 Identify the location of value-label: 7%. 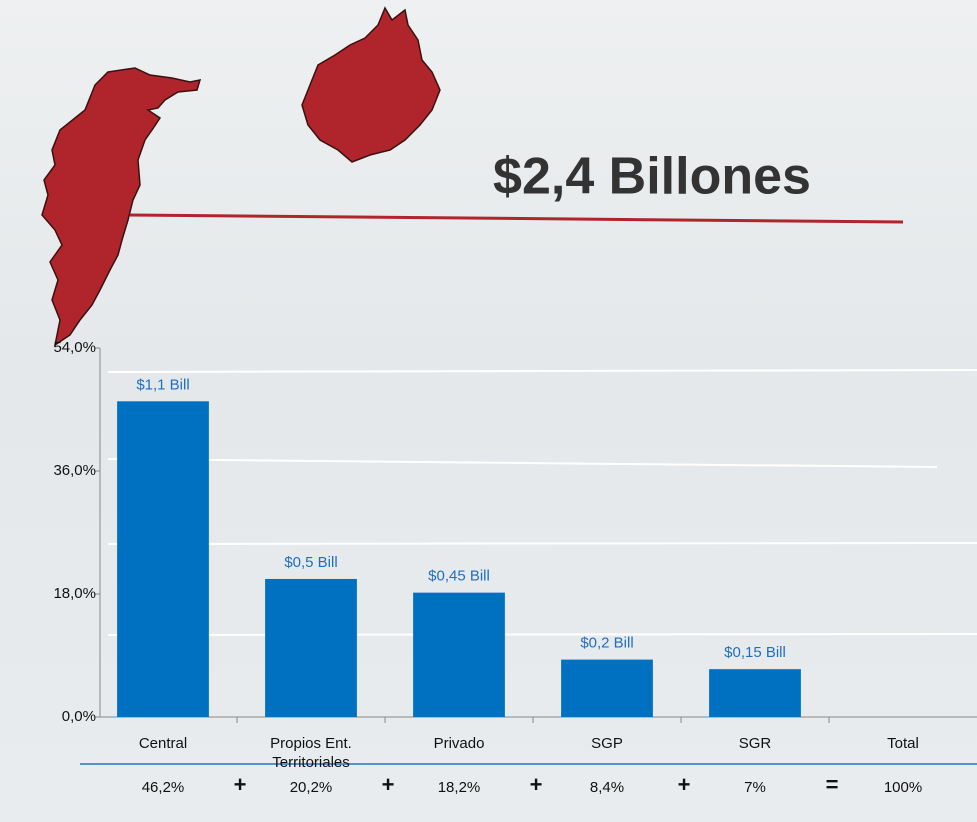
(755, 787).